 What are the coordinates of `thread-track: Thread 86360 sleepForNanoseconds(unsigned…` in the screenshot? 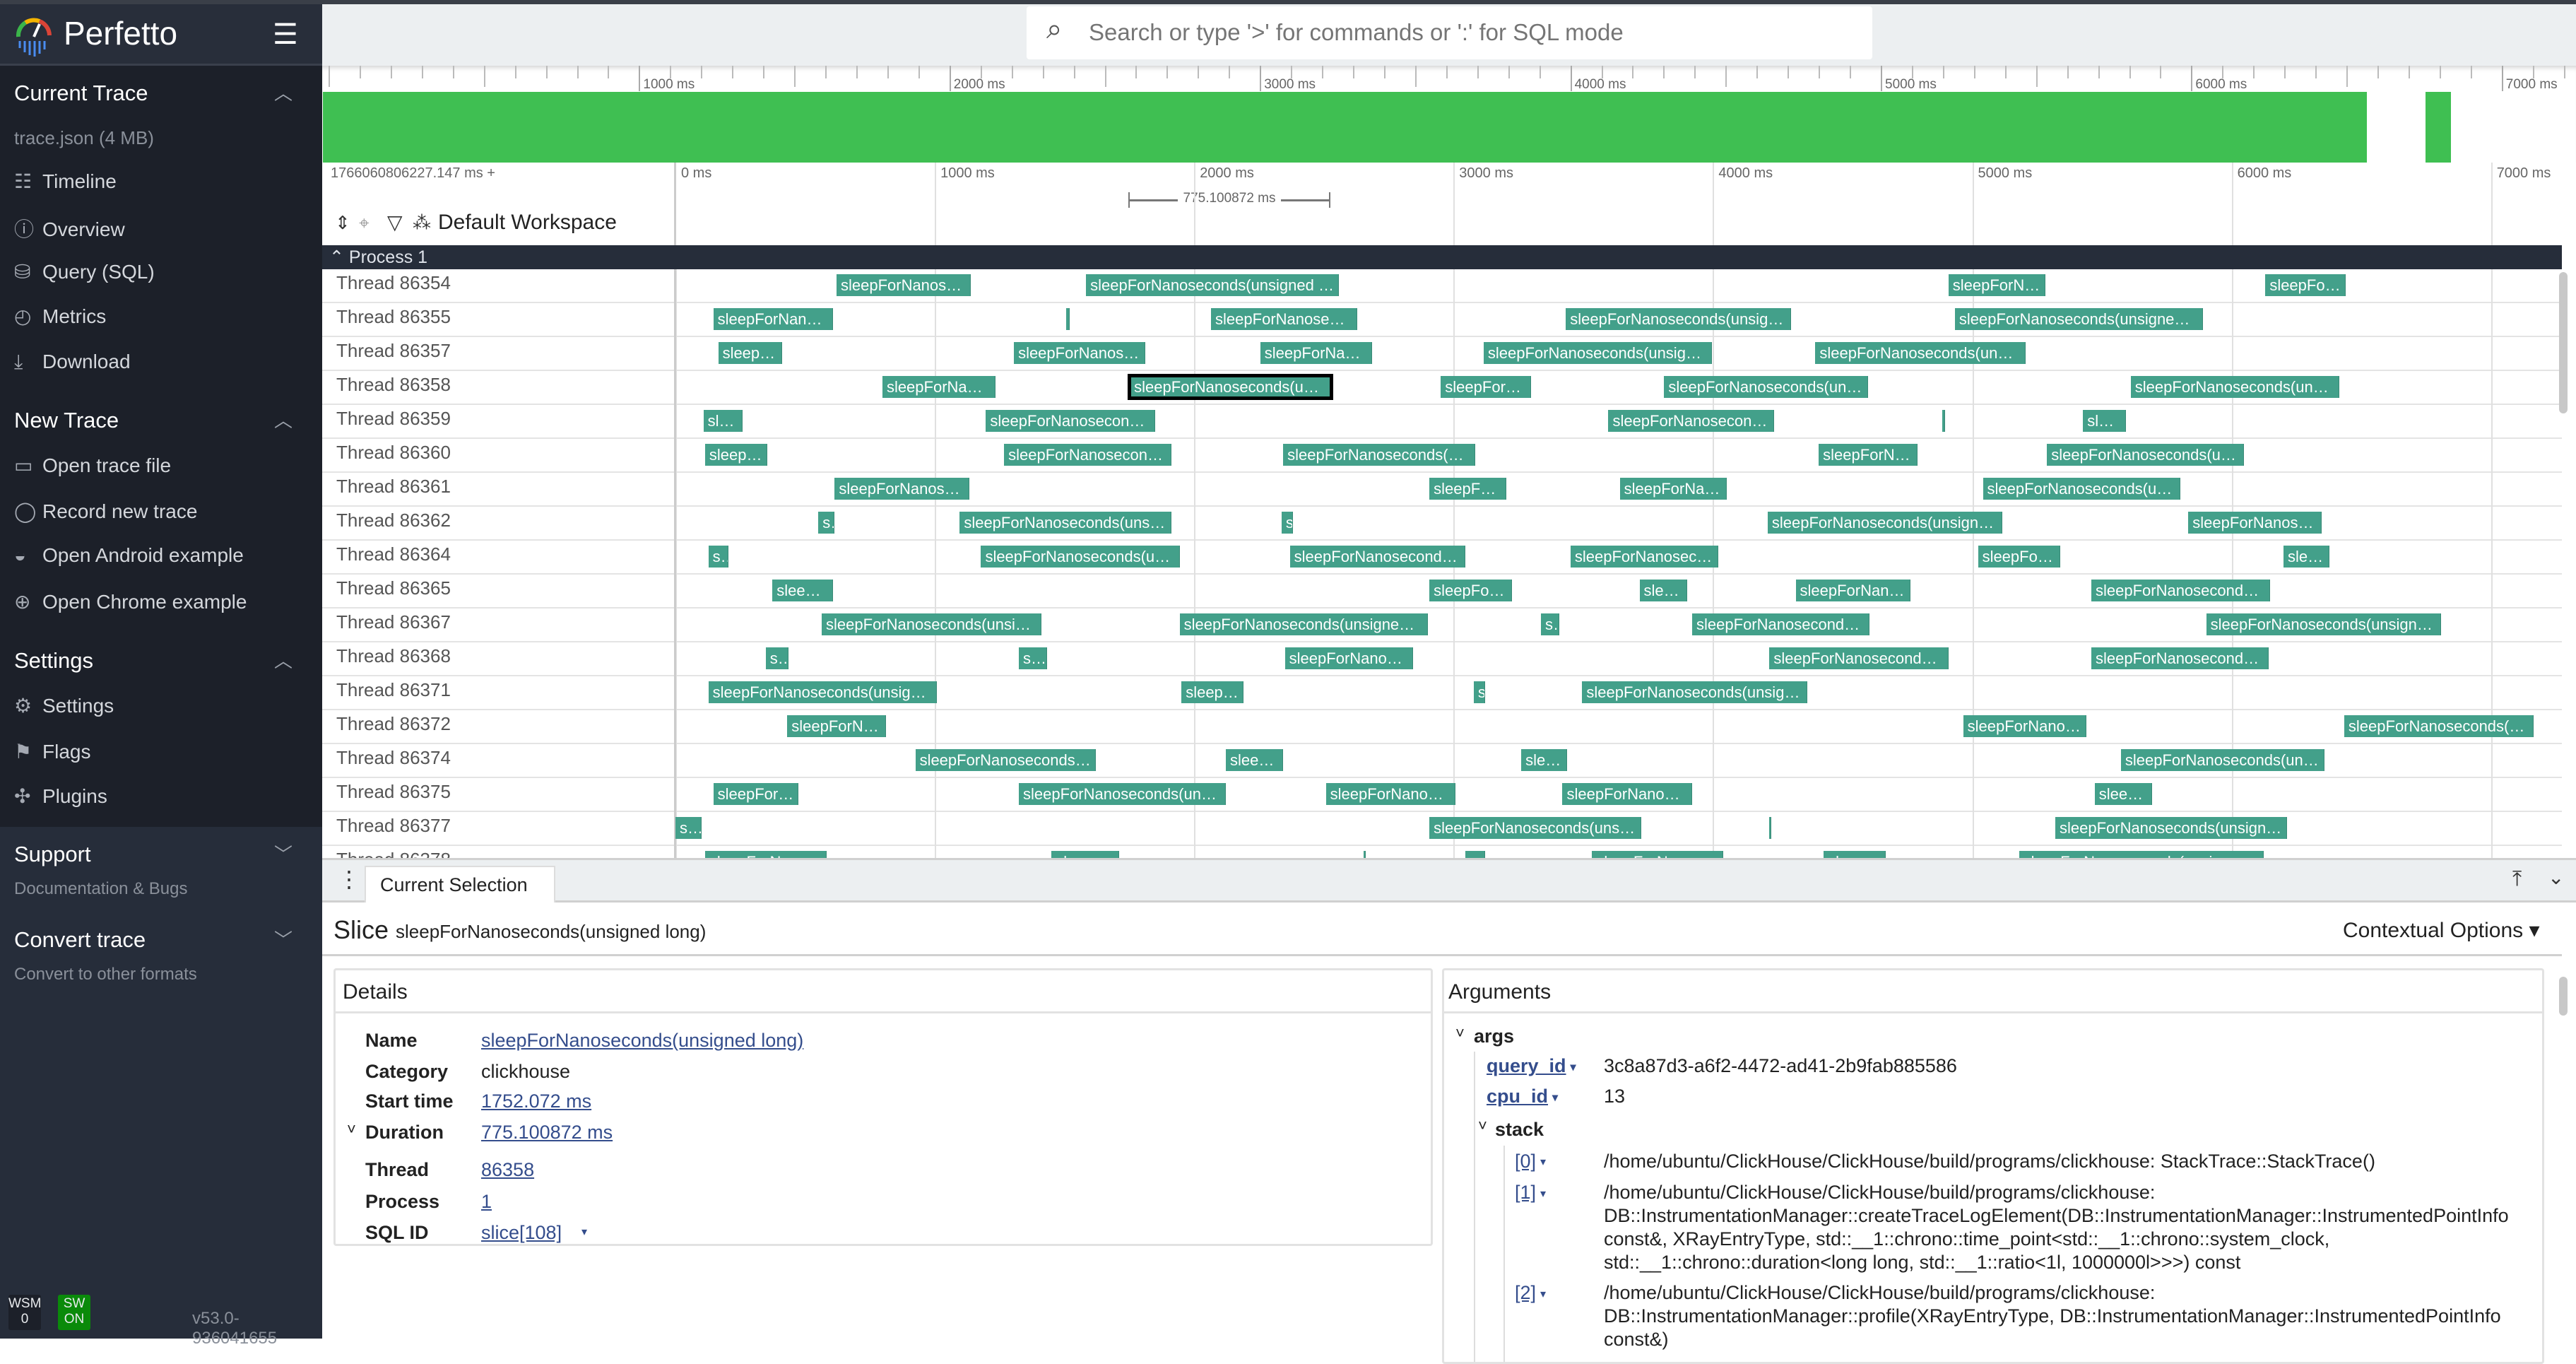 It's located at (1442, 456).